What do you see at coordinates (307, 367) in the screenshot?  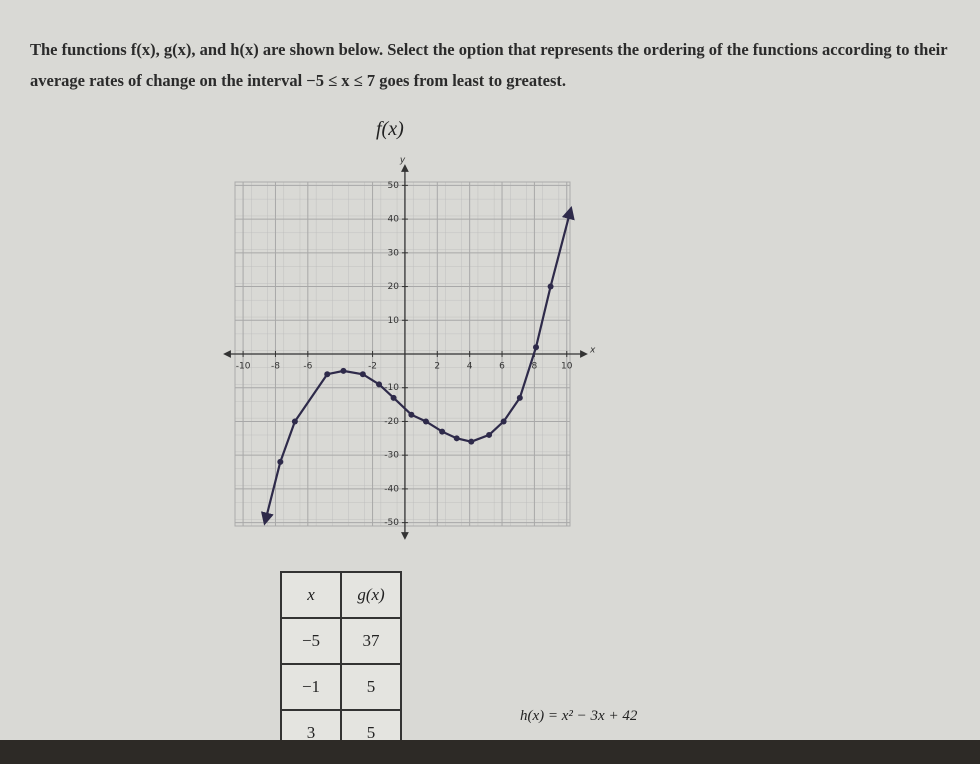 I see `x-tick-label: -6` at bounding box center [307, 367].